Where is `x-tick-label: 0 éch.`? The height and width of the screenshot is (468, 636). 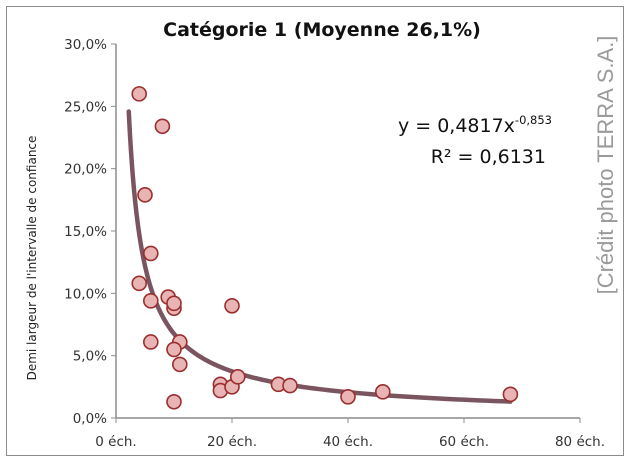
x-tick-label: 0 éch. is located at coordinates (115, 442).